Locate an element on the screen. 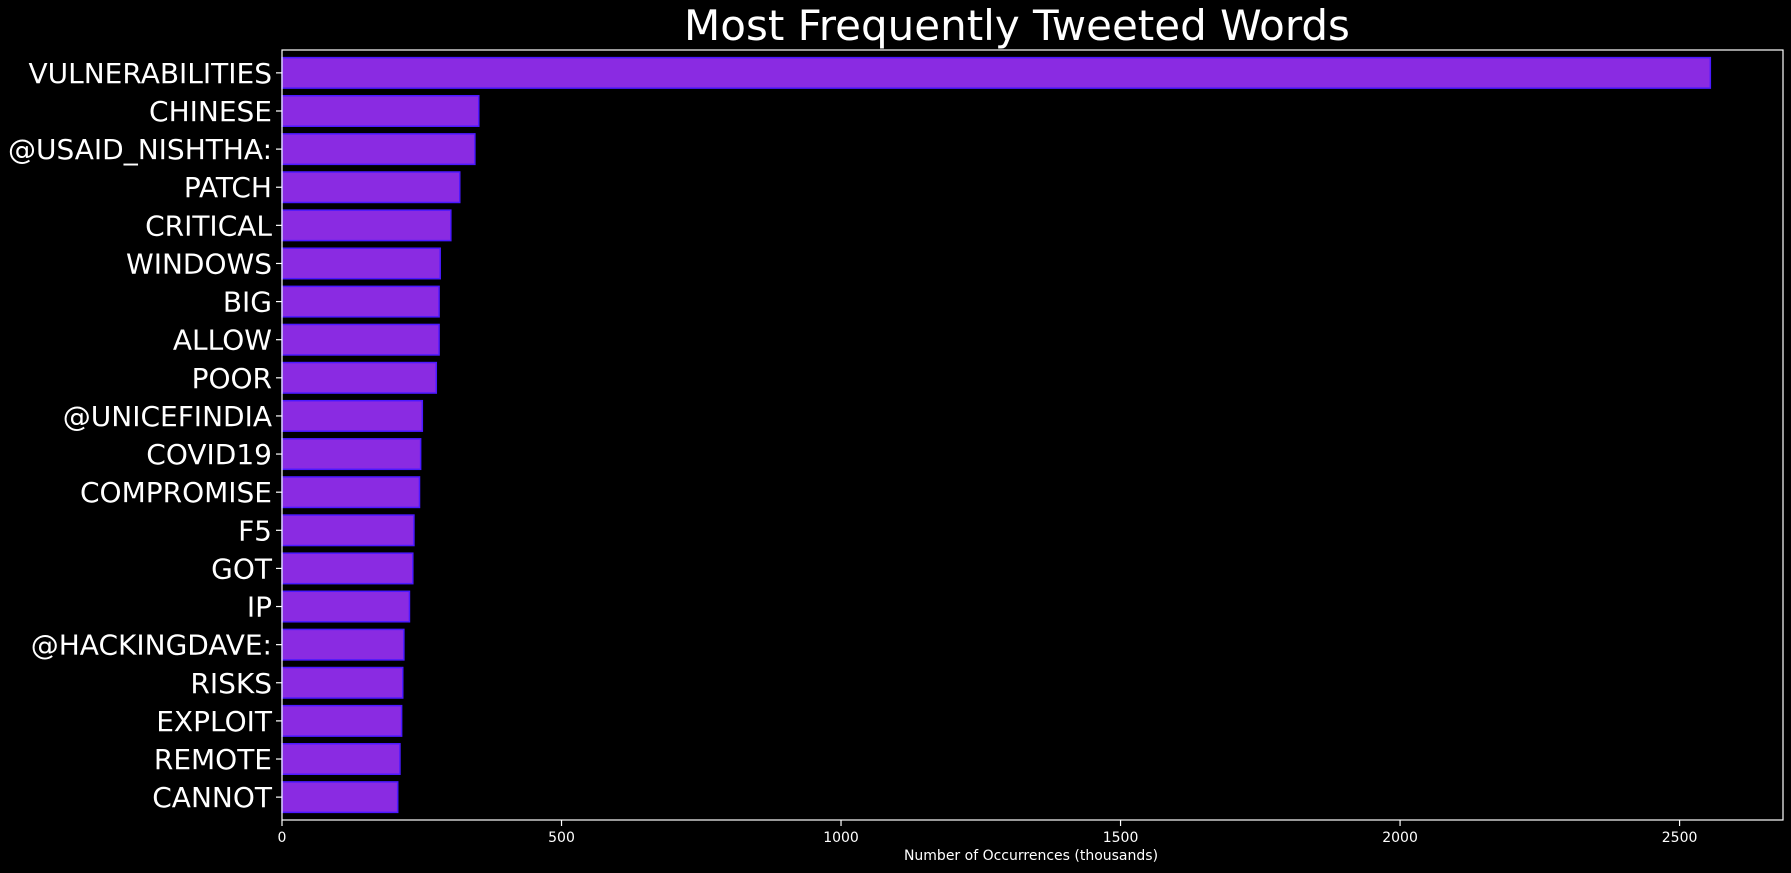  y-tick-label: WINDOWS is located at coordinates (199, 263).